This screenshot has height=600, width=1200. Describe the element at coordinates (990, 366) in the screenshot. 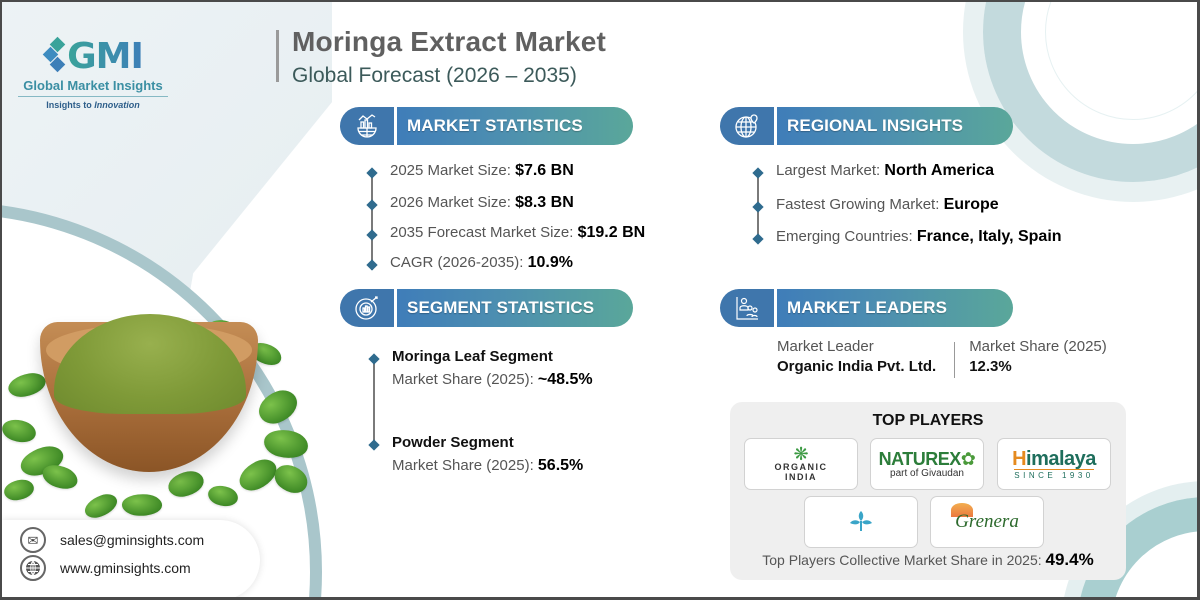

I see `leader-share-value: 12.3%` at that location.